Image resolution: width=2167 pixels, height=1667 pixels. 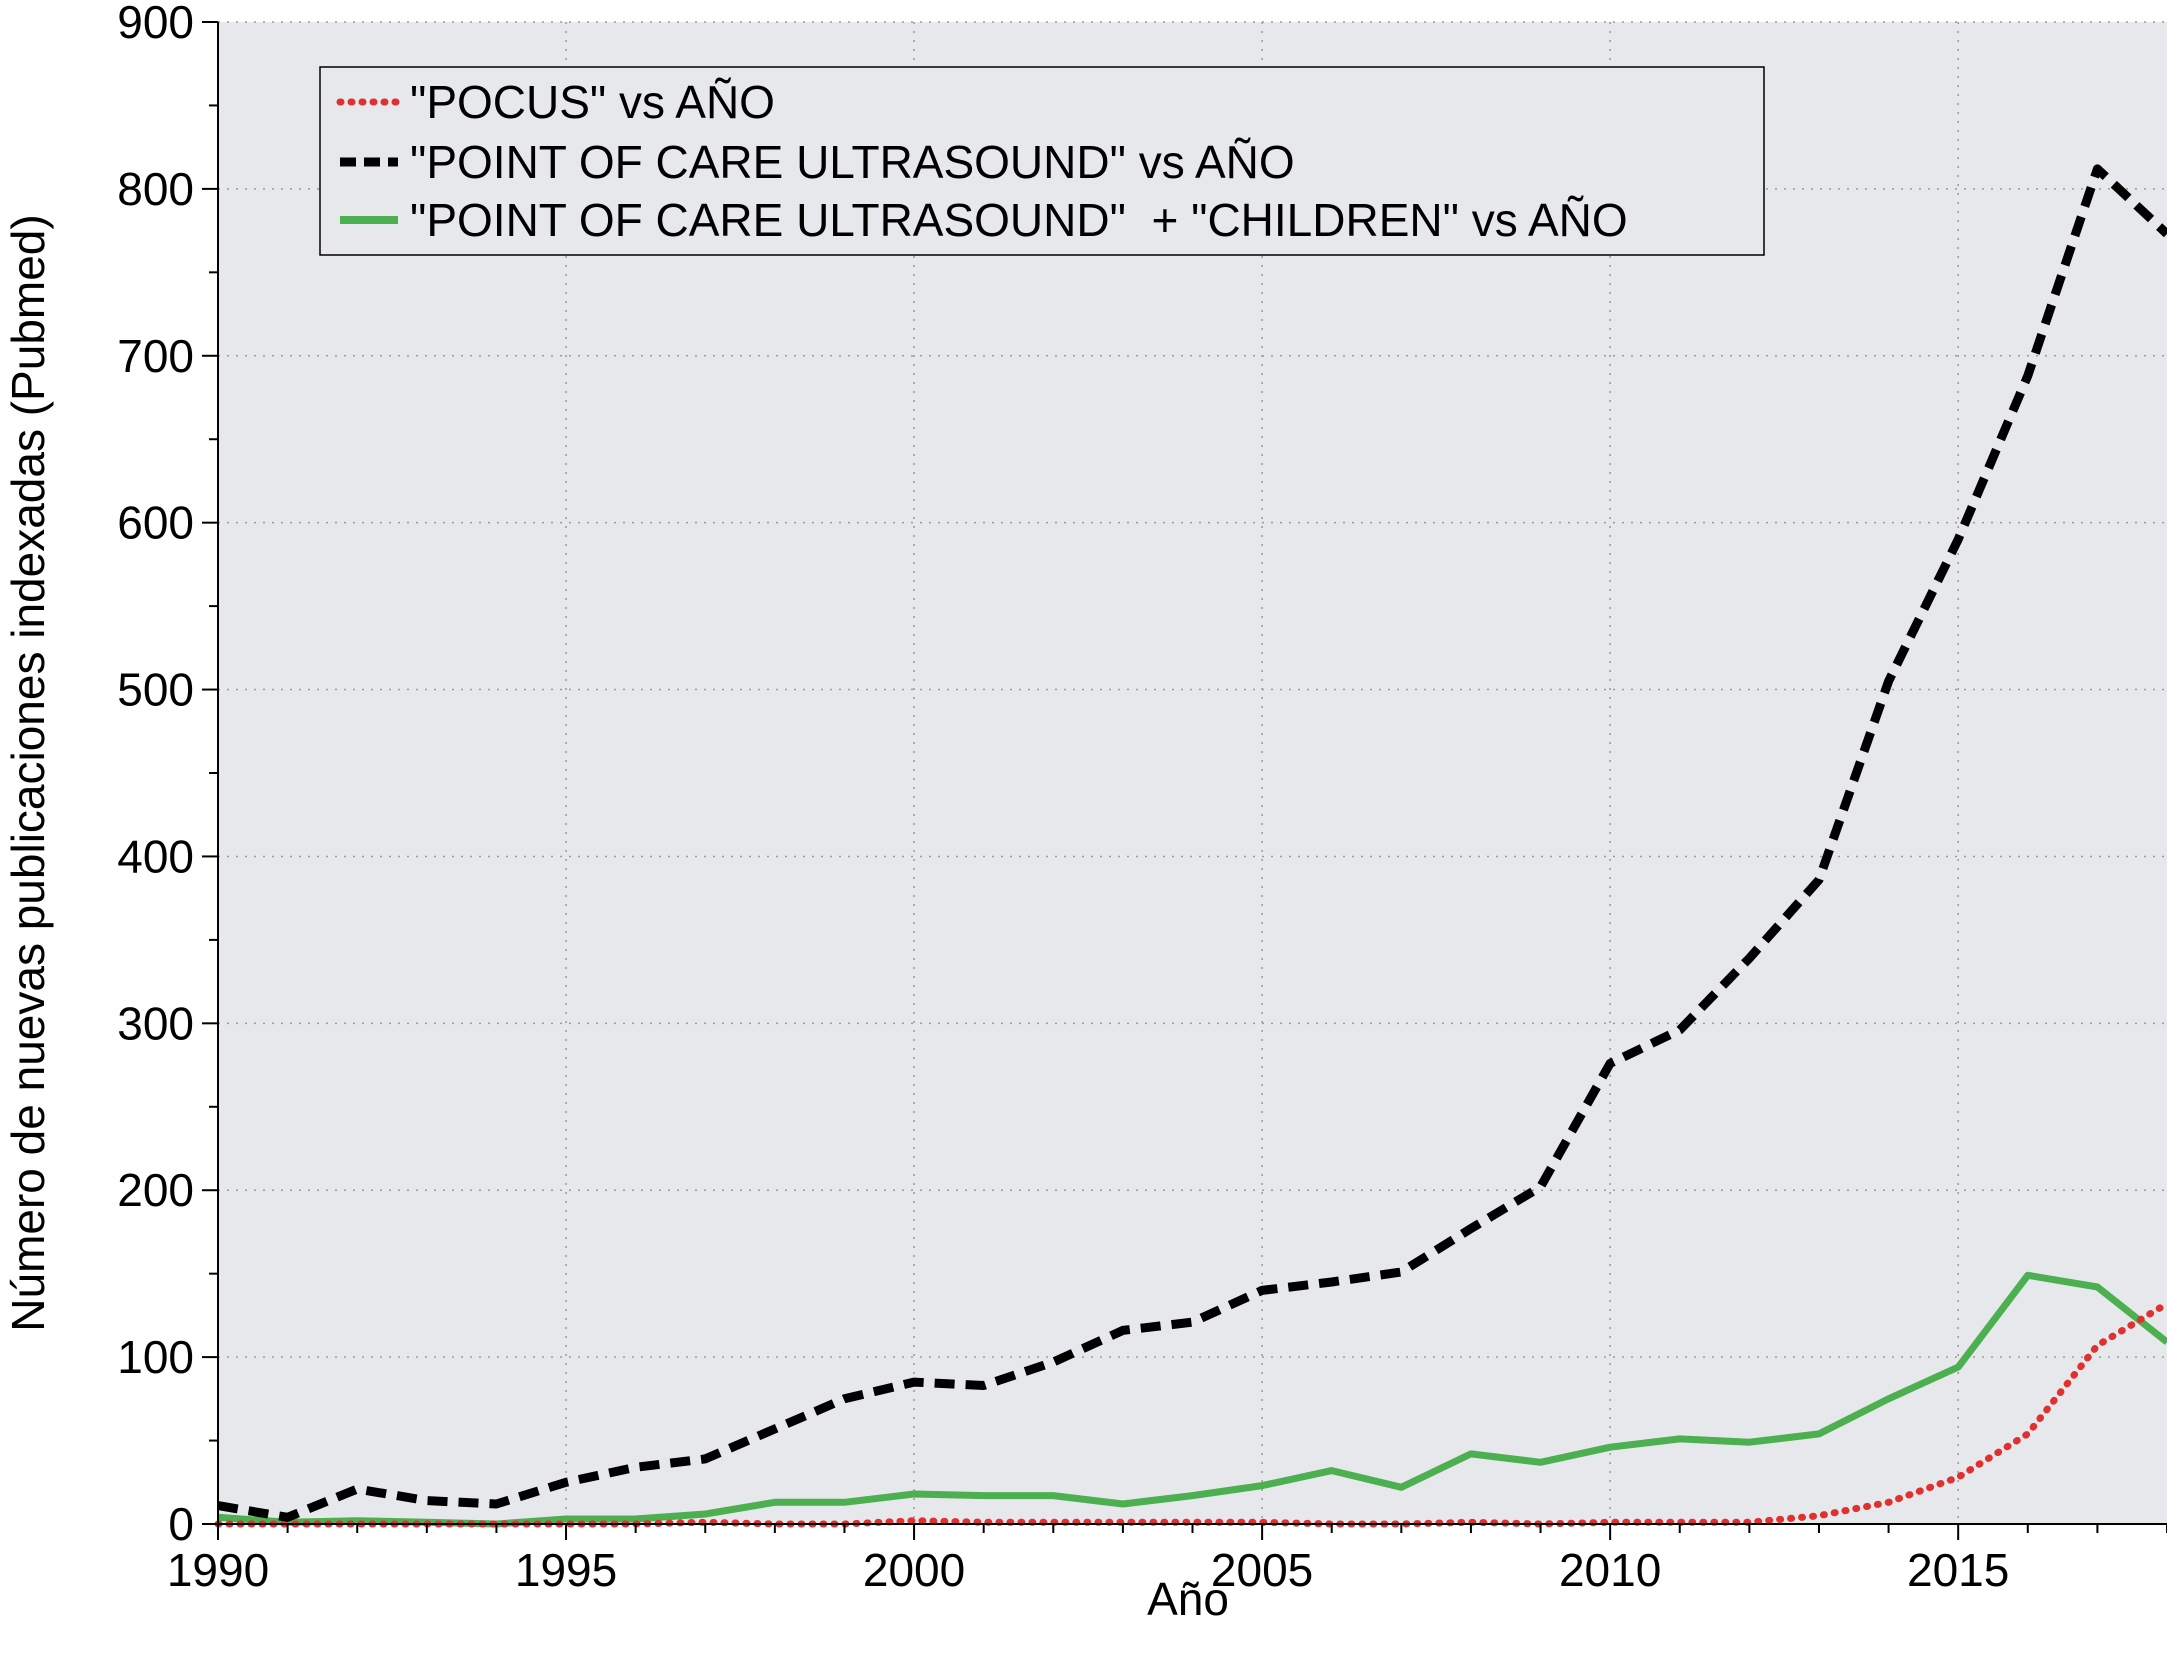 I want to click on y-tick-label: 900, so click(x=155, y=24).